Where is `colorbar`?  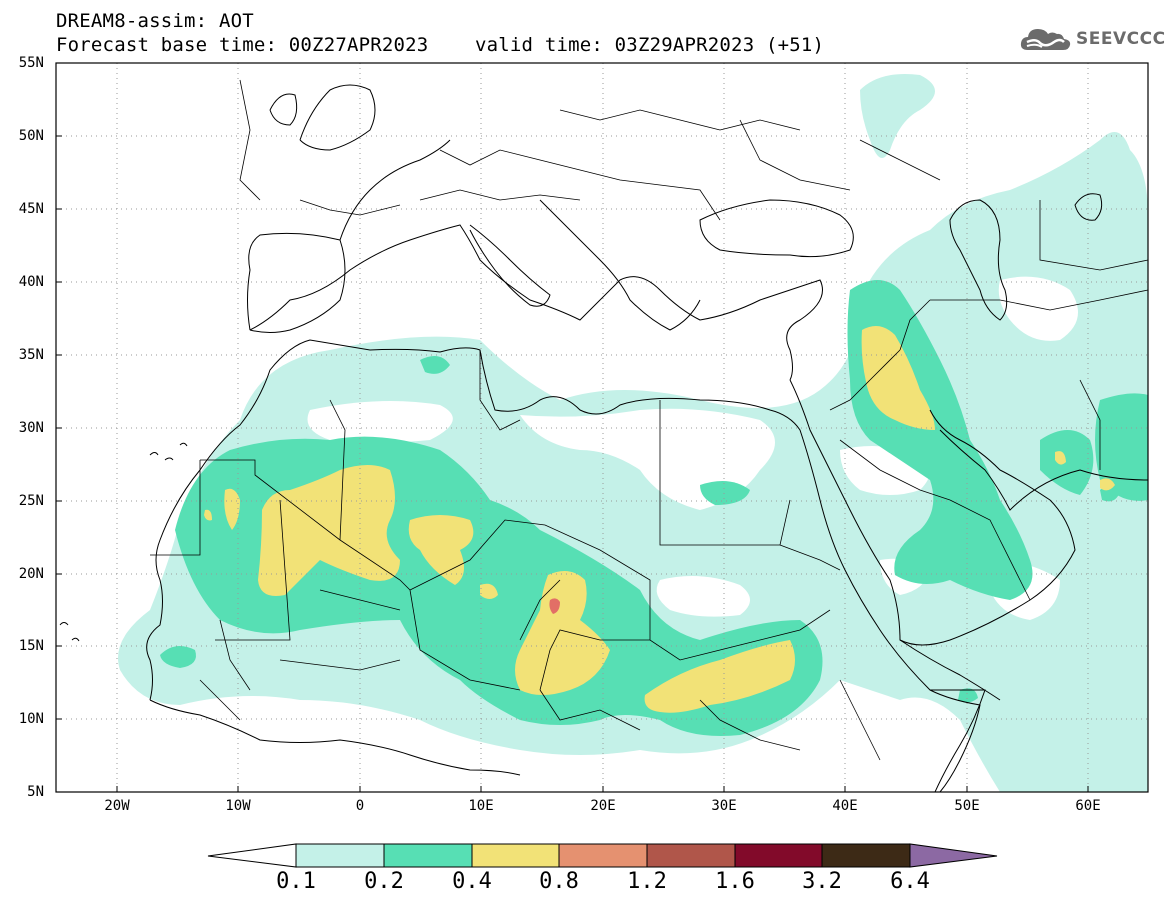
colorbar is located at coordinates (602, 855).